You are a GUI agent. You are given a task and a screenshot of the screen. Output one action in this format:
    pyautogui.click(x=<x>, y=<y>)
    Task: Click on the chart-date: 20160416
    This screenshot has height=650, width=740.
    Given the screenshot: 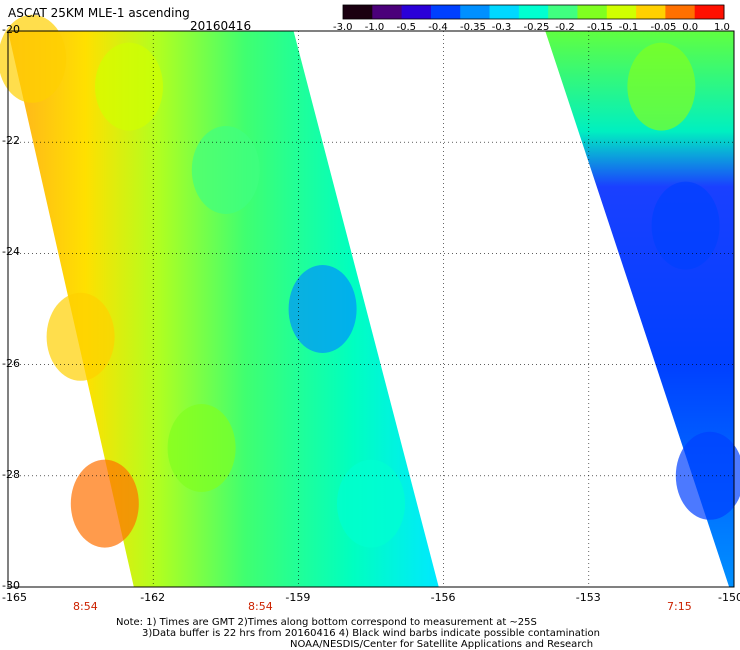 What is the action you would take?
    pyautogui.click(x=221, y=26)
    